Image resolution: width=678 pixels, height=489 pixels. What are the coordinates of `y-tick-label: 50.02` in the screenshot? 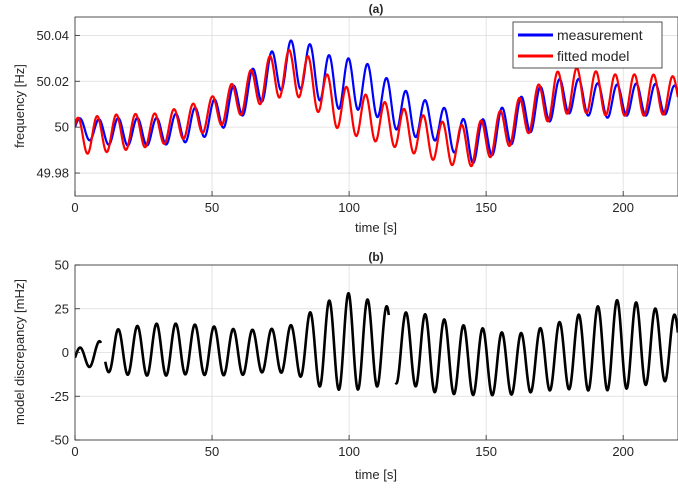 It's located at (52, 81).